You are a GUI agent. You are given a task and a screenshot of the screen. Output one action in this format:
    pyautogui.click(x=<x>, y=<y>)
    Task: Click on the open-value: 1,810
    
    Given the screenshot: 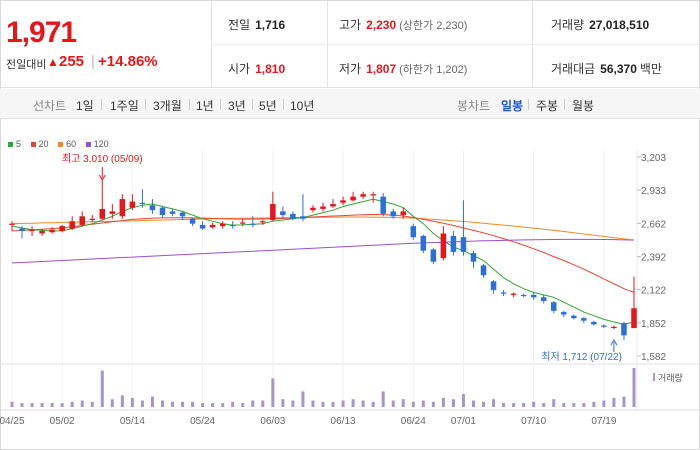 What is the action you would take?
    pyautogui.click(x=270, y=69)
    